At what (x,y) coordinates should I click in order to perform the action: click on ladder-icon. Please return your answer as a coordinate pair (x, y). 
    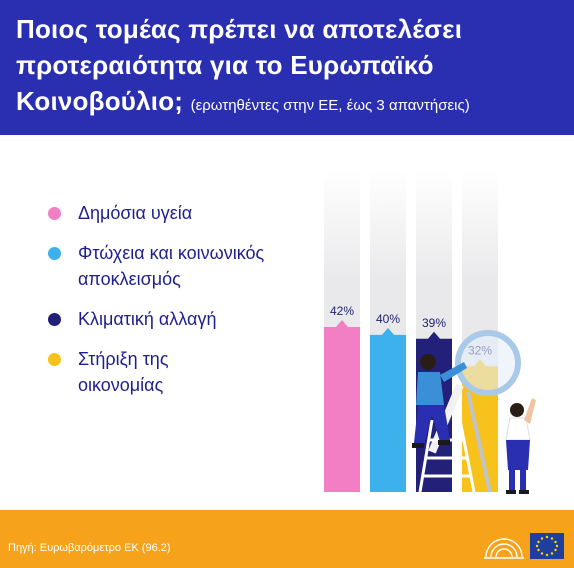
    Looking at the image, I should click on (447, 456).